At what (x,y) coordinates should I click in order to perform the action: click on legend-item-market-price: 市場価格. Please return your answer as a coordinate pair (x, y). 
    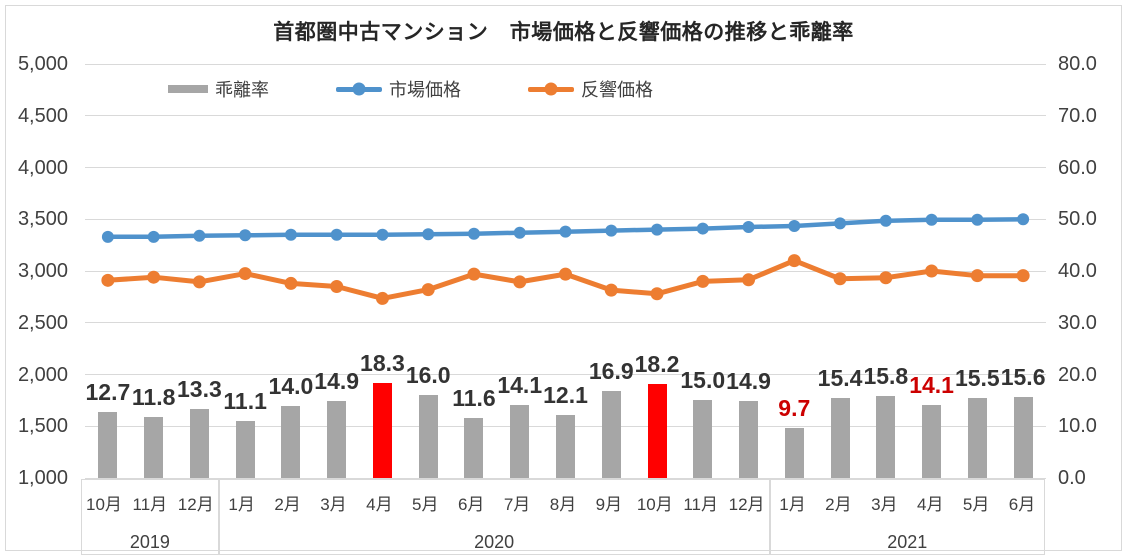
    Looking at the image, I should click on (398, 89).